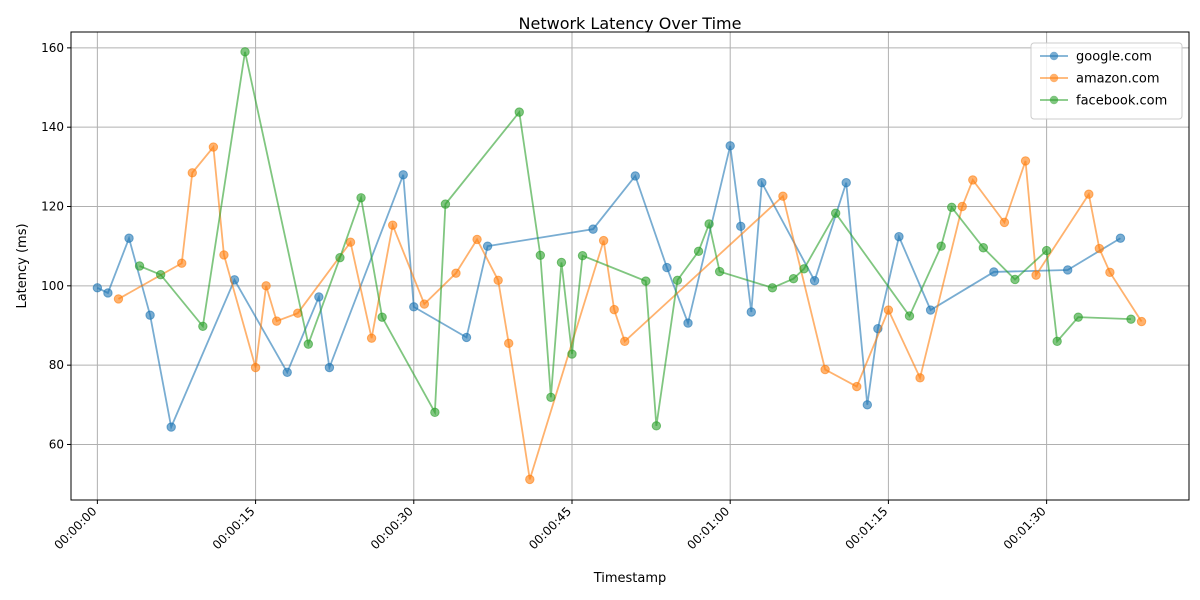 The image size is (1200, 600). Describe the element at coordinates (1103, 101) in the screenshot. I see `legend-item: facebook.com` at that location.